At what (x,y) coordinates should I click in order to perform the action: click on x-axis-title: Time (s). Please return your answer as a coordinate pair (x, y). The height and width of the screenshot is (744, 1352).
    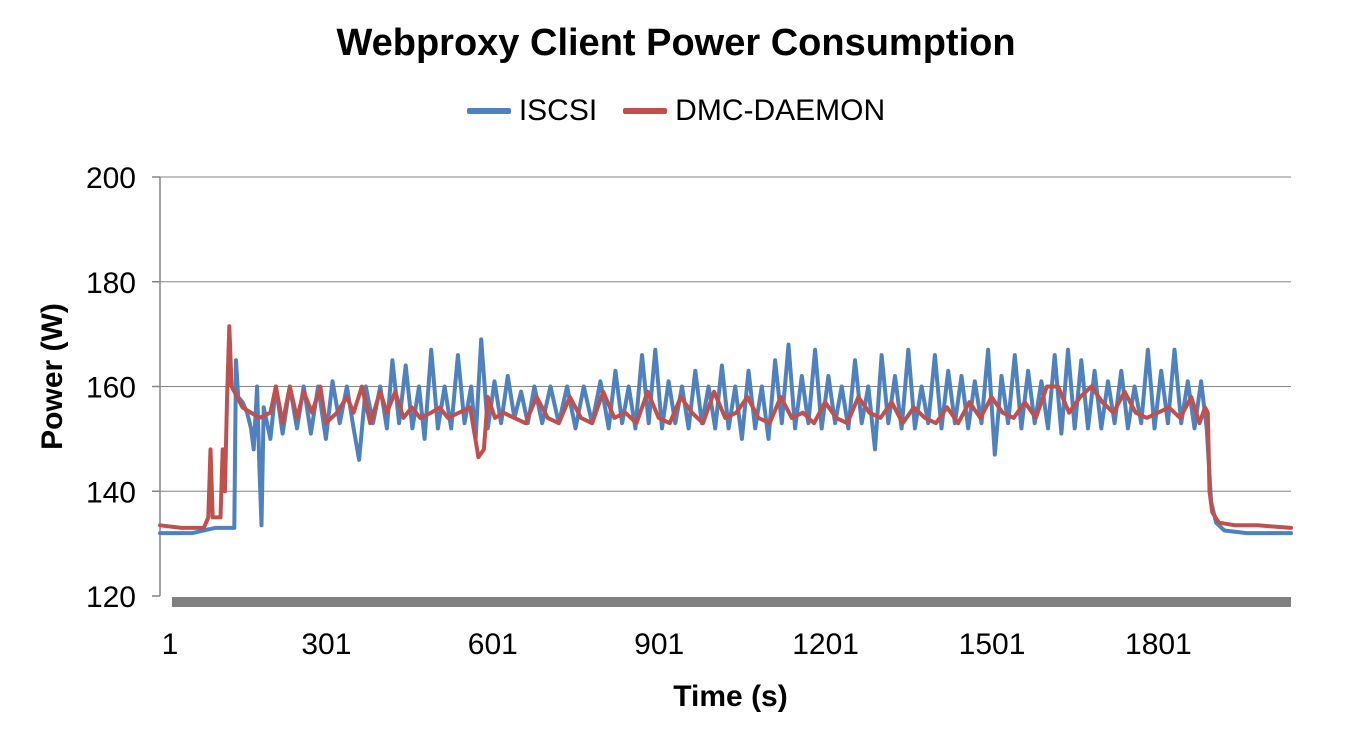
    Looking at the image, I should click on (730, 696).